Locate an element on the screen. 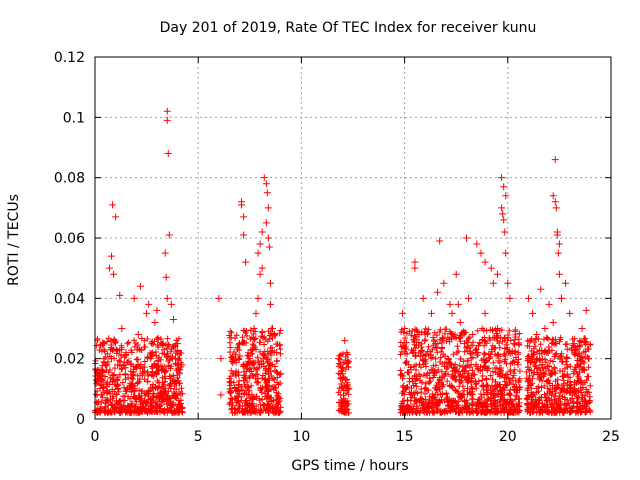 Image resolution: width=640 pixels, height=480 pixels. x-tick-label: 15 is located at coordinates (405, 437).